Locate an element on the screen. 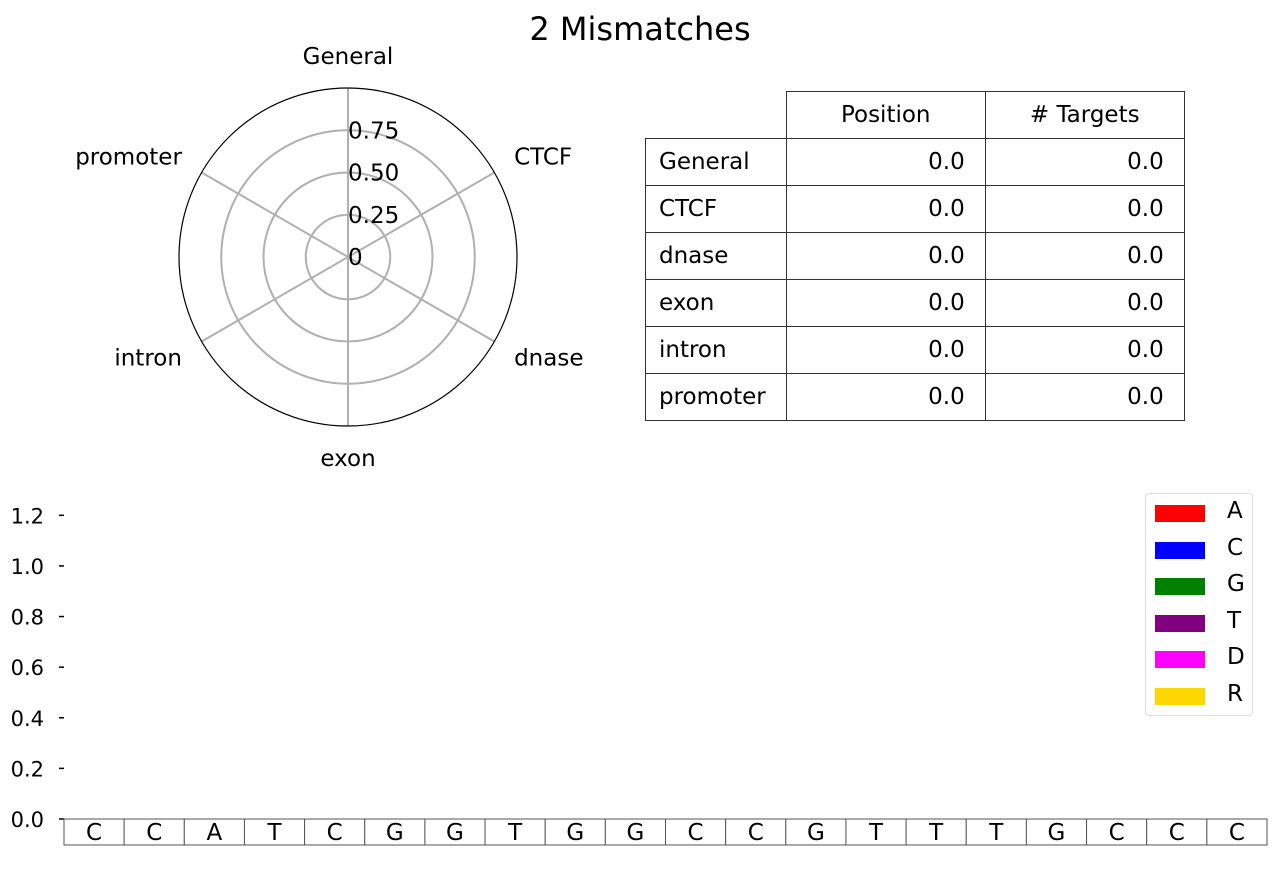 This screenshot has height=880, width=1280. table-row: promoter 0.0 0.0 is located at coordinates (915, 397).